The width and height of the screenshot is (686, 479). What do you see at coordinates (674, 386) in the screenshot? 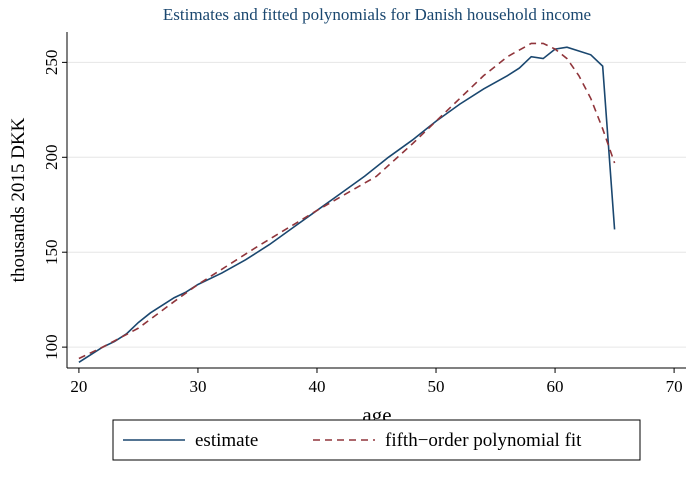
I see `x-tick-label: 70` at bounding box center [674, 386].